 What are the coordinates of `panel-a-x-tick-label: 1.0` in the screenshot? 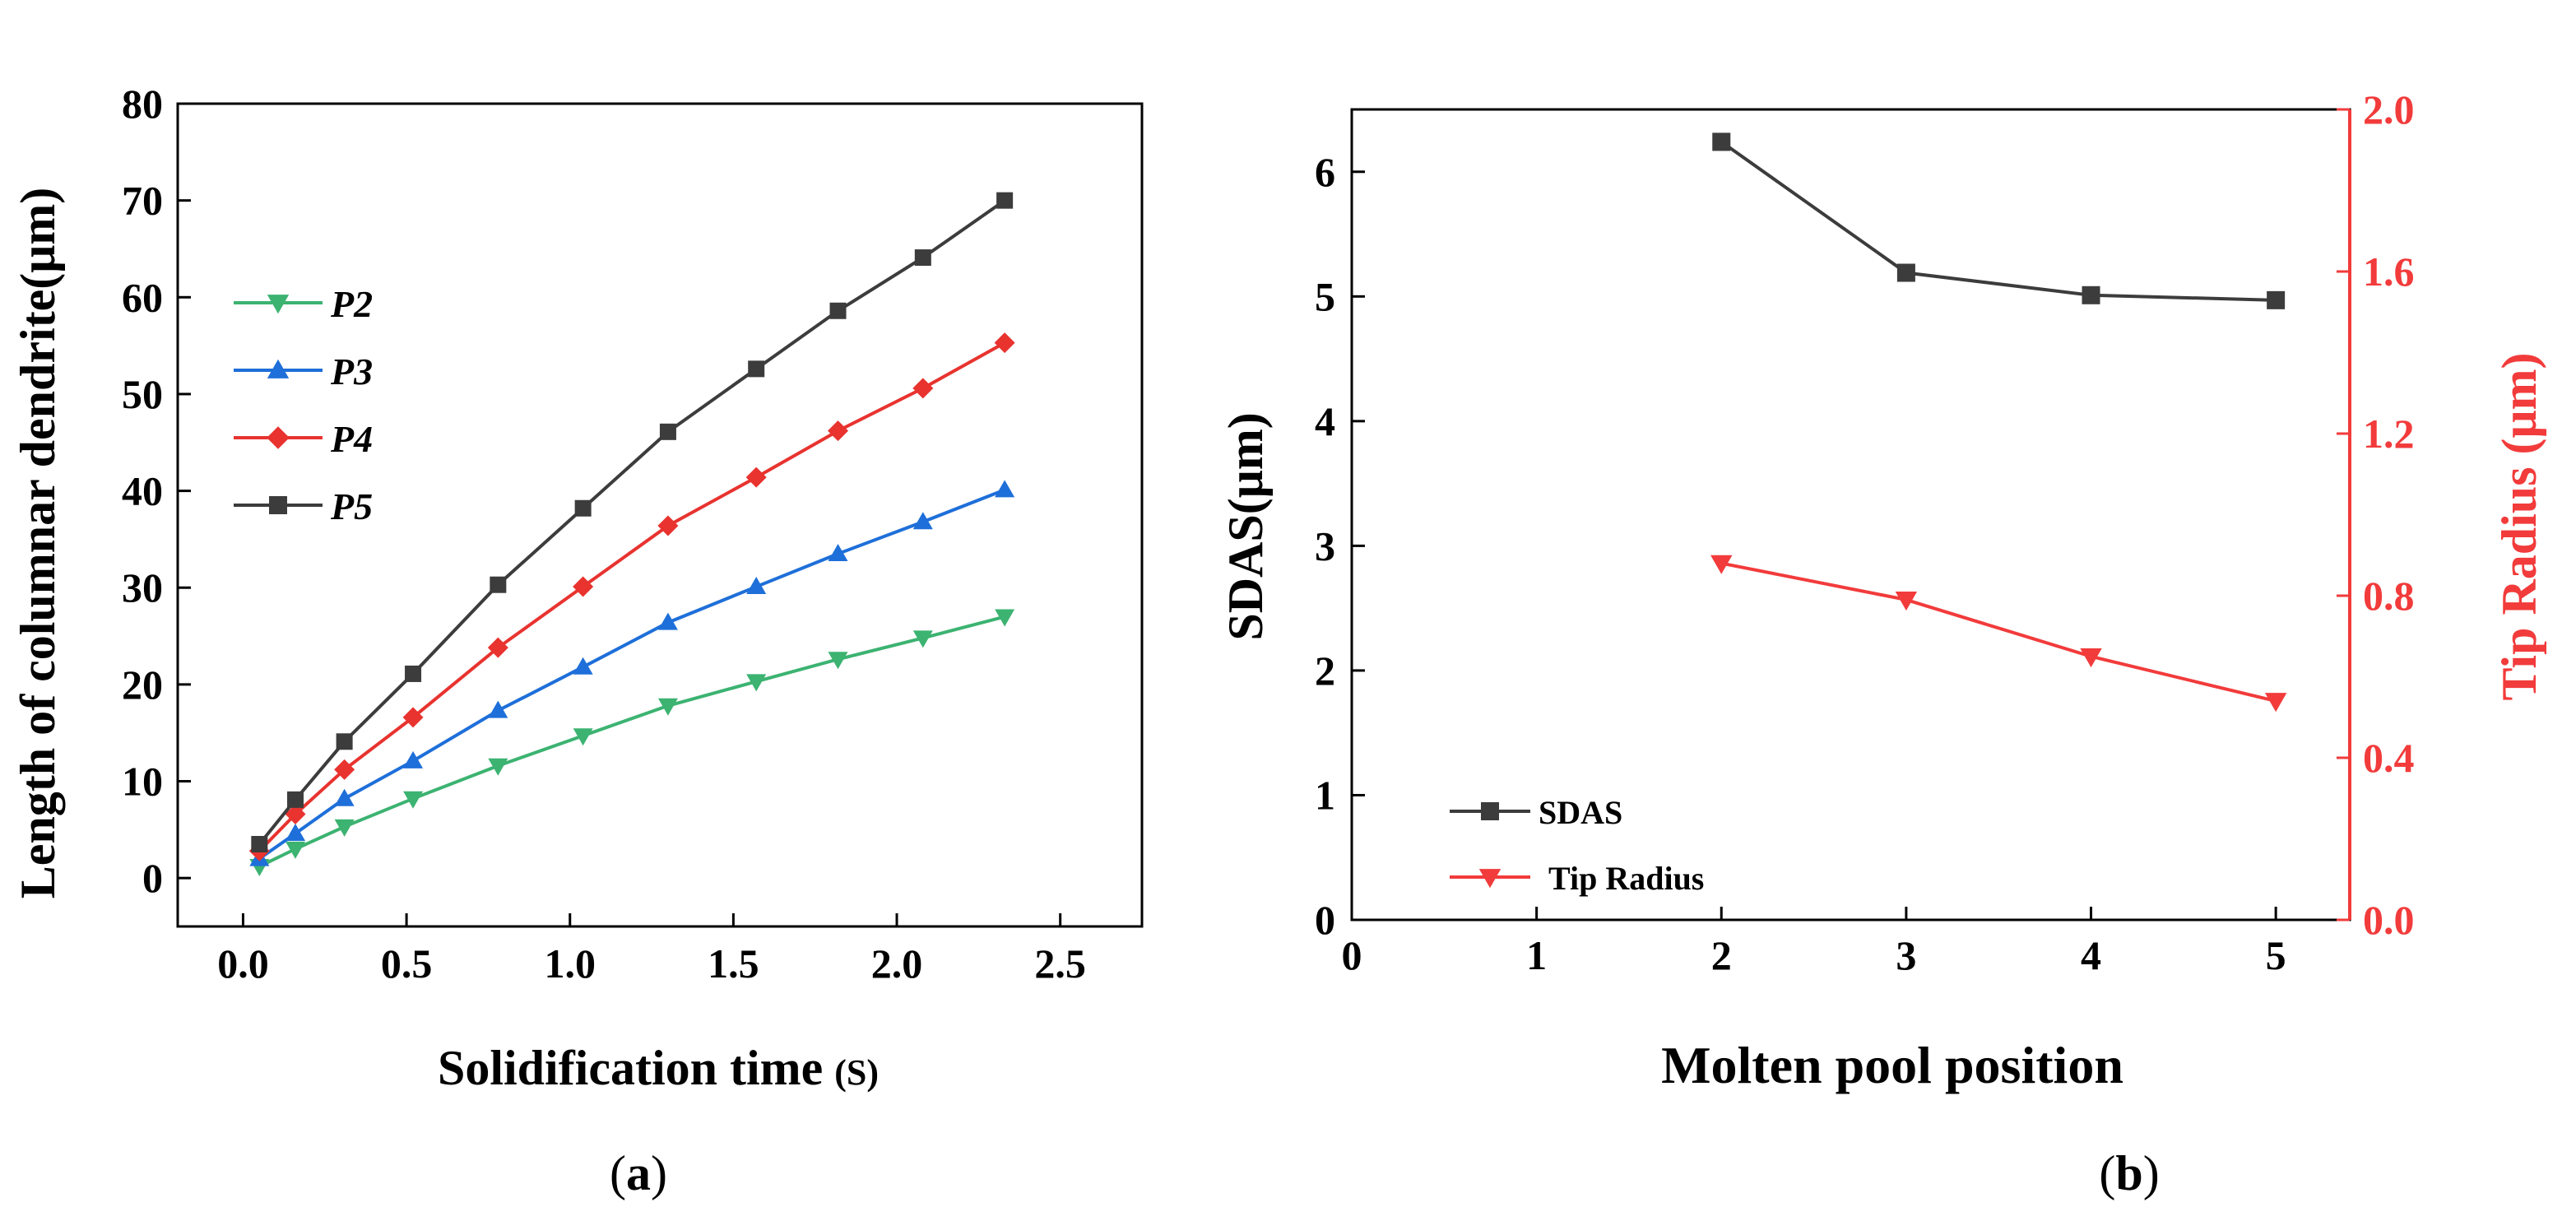 It's located at (570, 964).